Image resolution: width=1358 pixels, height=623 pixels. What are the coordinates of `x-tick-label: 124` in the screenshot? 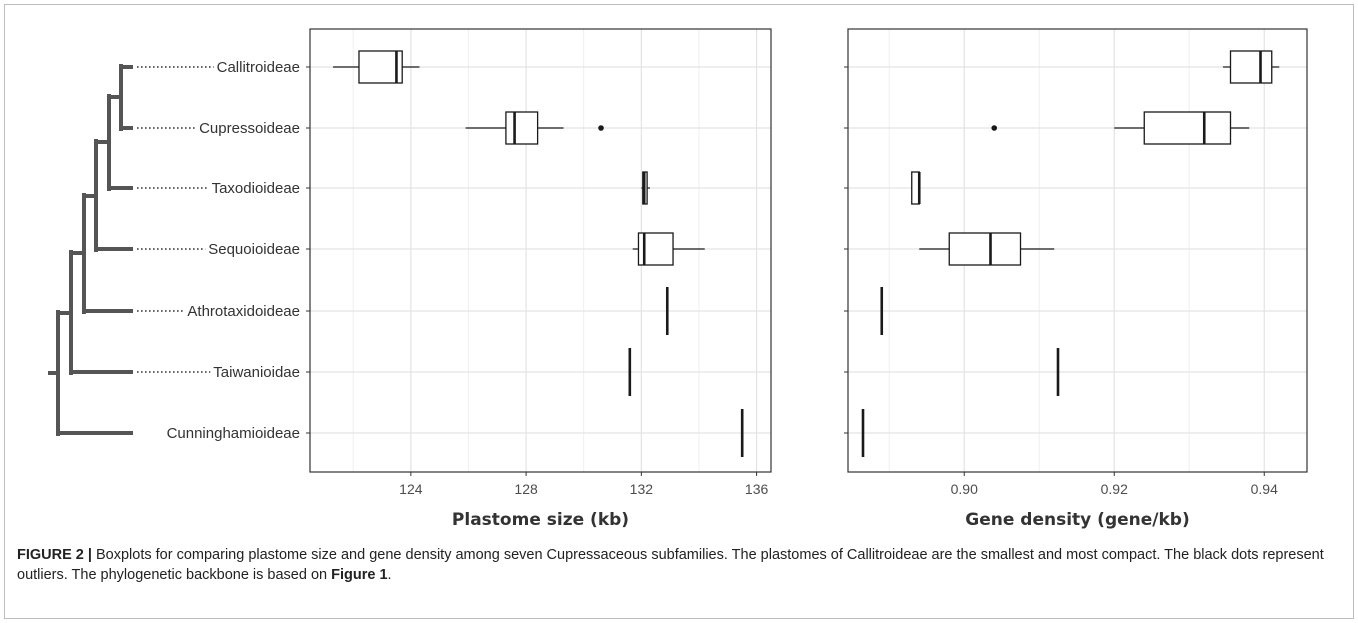 It's located at (411, 489).